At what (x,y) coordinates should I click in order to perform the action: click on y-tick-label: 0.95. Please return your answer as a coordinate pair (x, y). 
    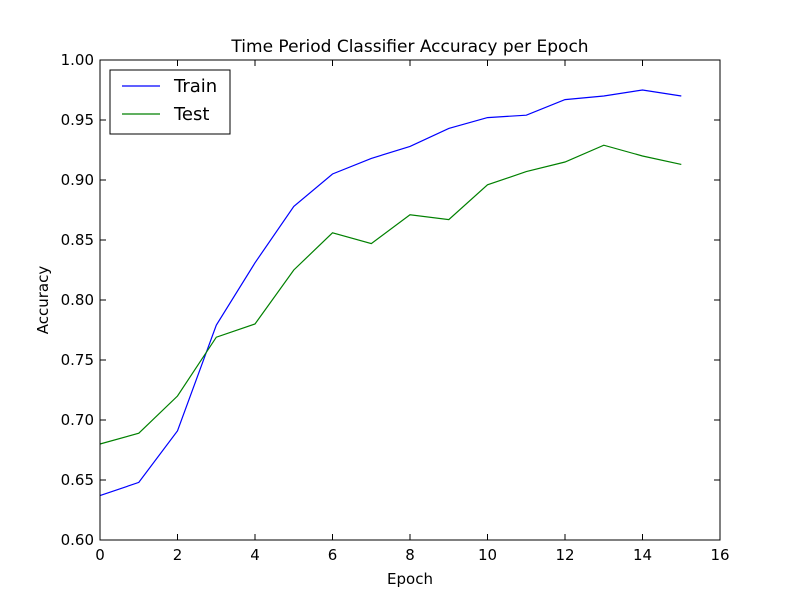
    Looking at the image, I should click on (77, 120).